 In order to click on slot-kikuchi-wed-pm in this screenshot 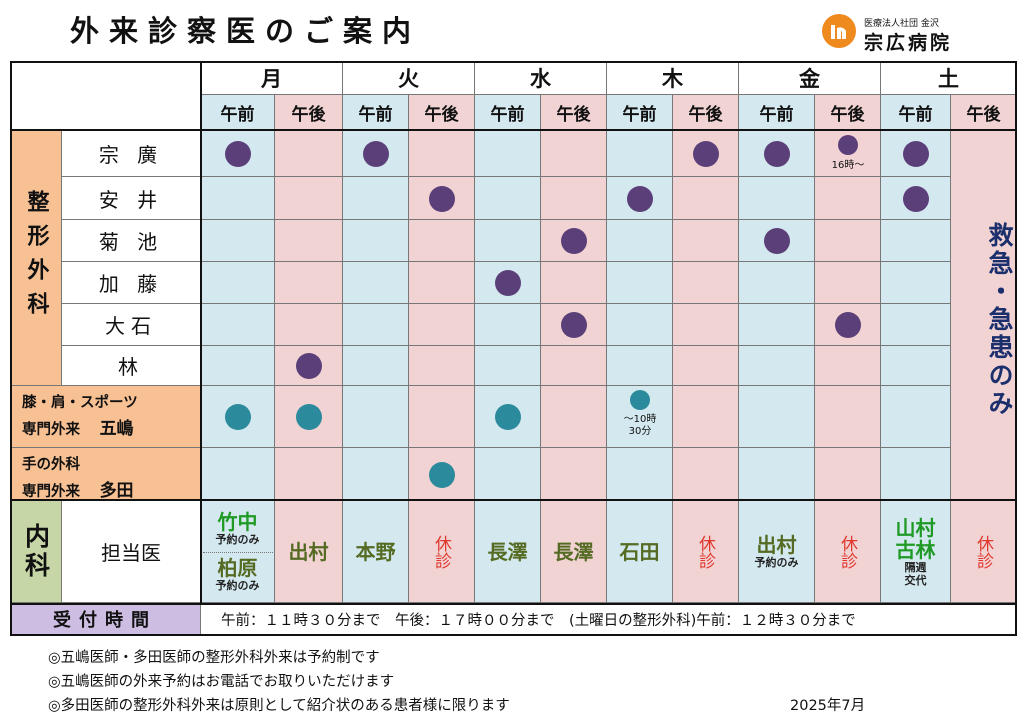, I will do `click(574, 241)`.